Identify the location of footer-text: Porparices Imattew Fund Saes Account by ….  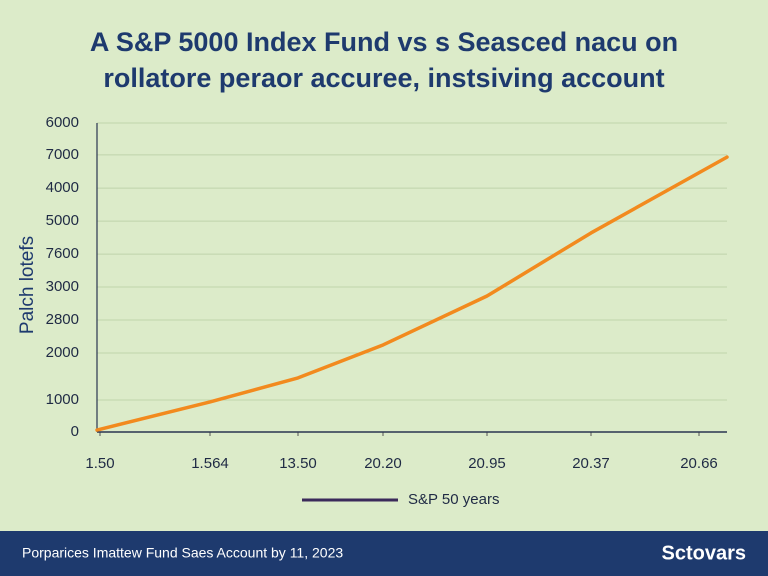
(182, 553).